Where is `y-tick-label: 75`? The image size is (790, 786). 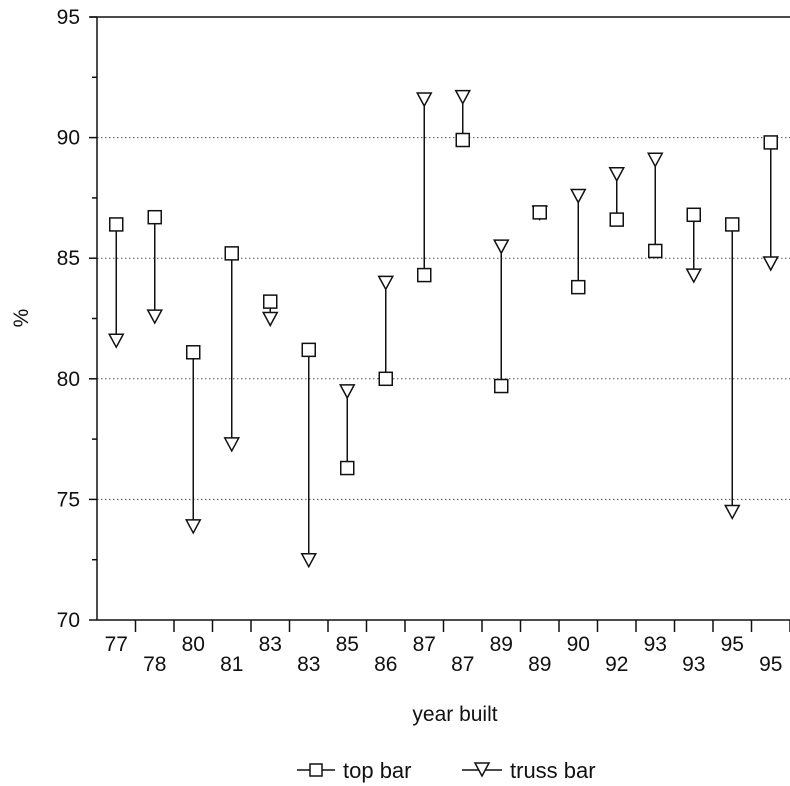 y-tick-label: 75 is located at coordinates (68, 499).